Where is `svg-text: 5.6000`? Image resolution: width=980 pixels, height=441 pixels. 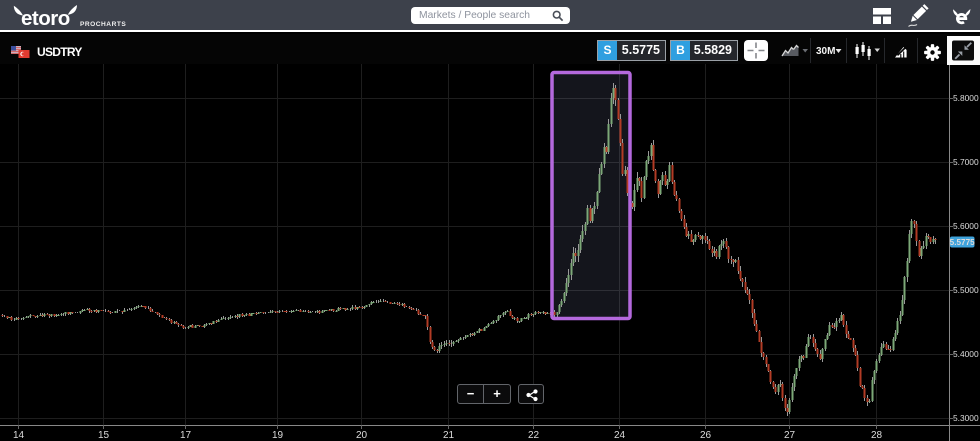 svg-text: 5.6000 is located at coordinates (966, 226).